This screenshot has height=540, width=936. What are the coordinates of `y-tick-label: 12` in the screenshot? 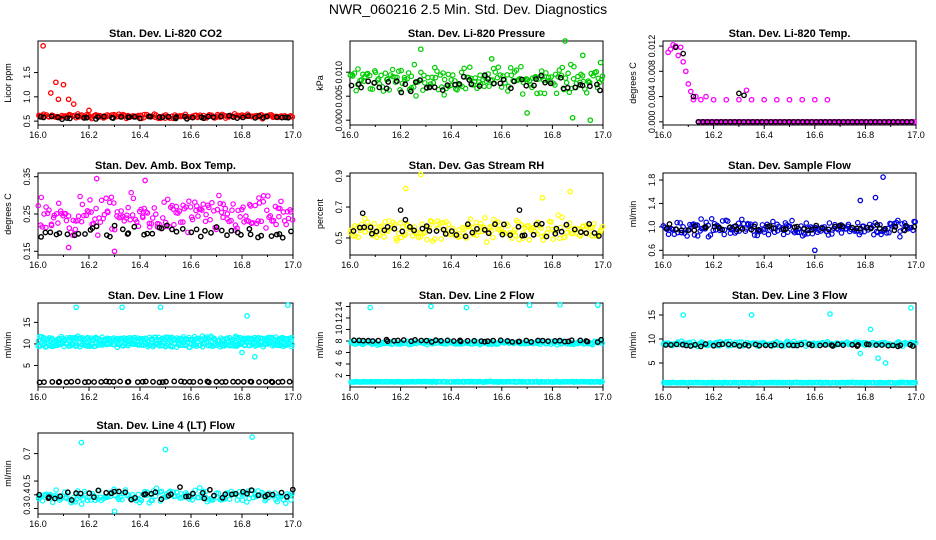 It's located at (339, 318).